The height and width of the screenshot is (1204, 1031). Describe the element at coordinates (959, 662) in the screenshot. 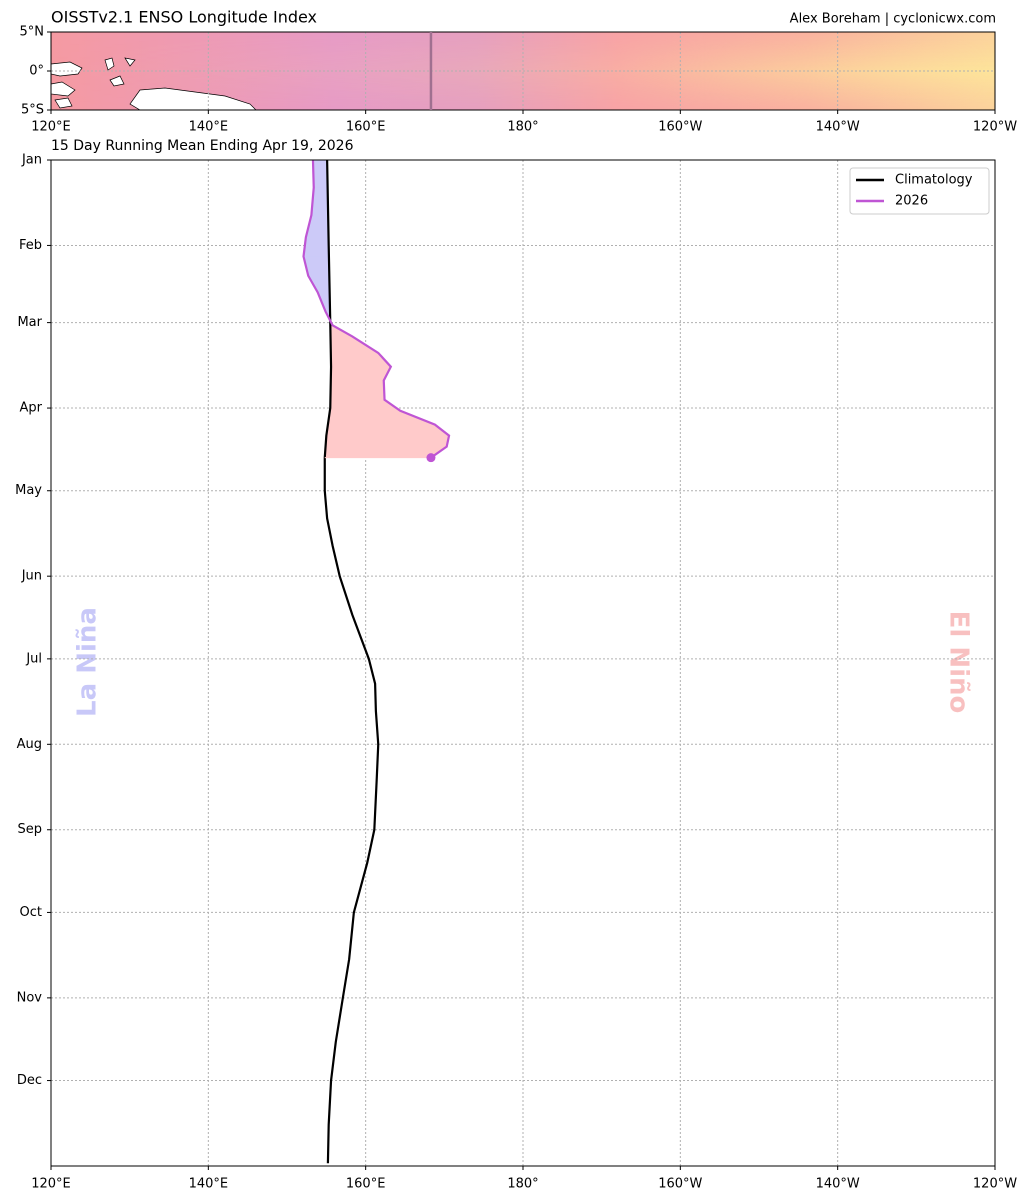

I see `el-nino-label: El Niño` at that location.